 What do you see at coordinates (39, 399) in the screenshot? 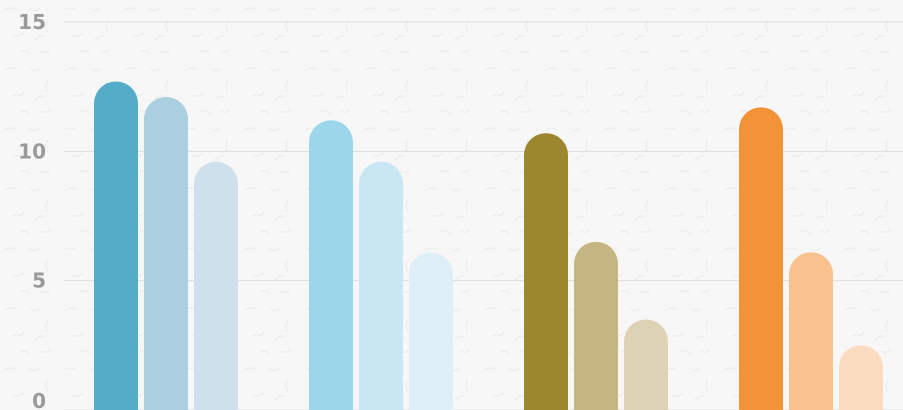
I see `y-tick-label: 0` at bounding box center [39, 399].